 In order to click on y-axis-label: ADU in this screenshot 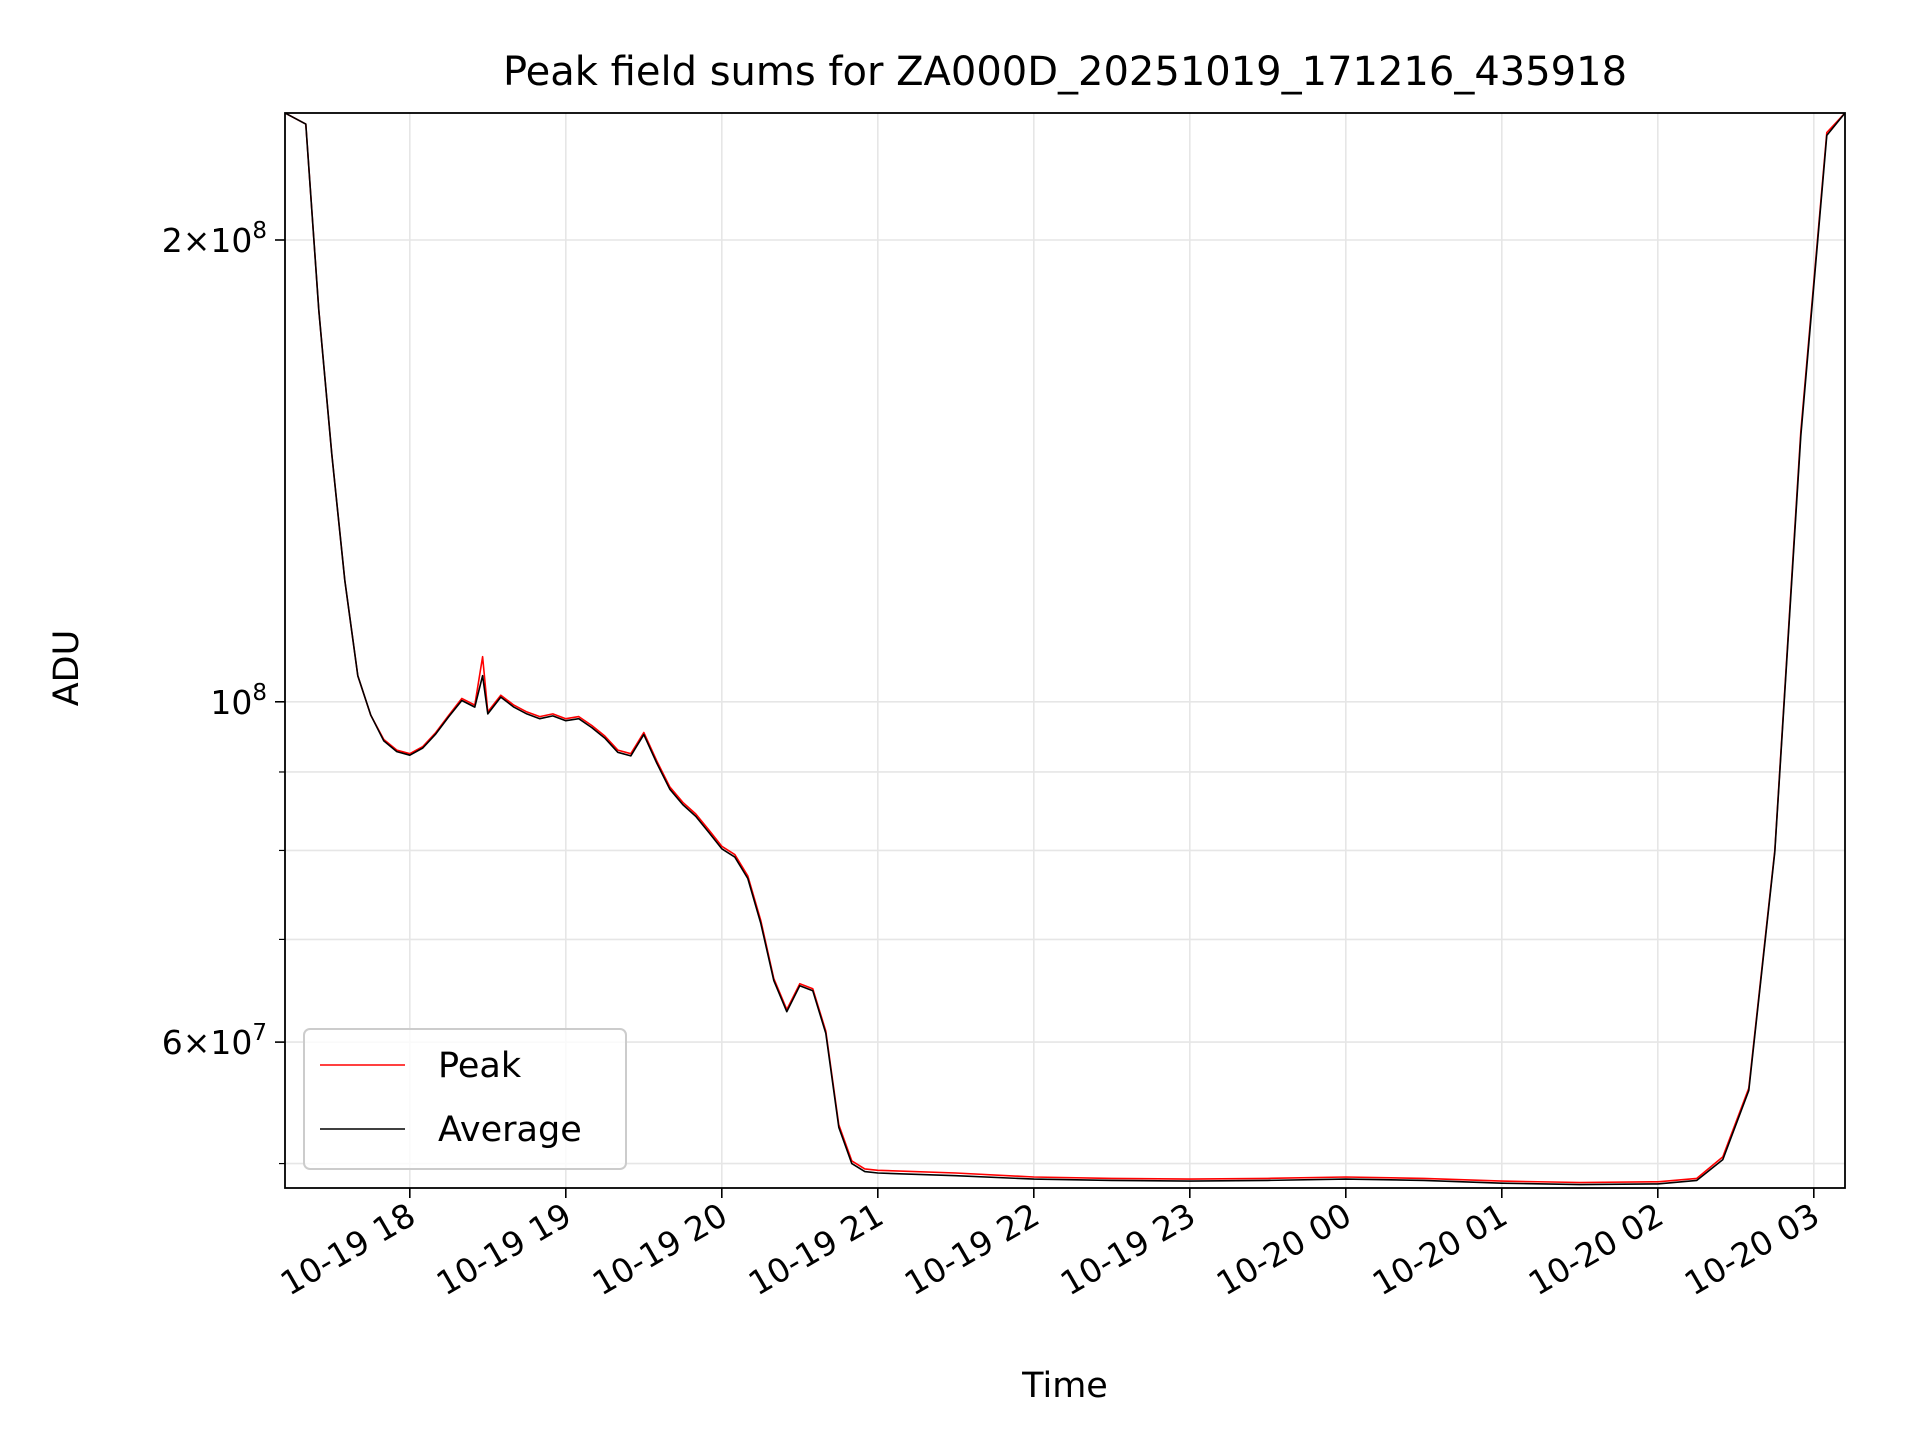, I will do `click(67, 668)`.